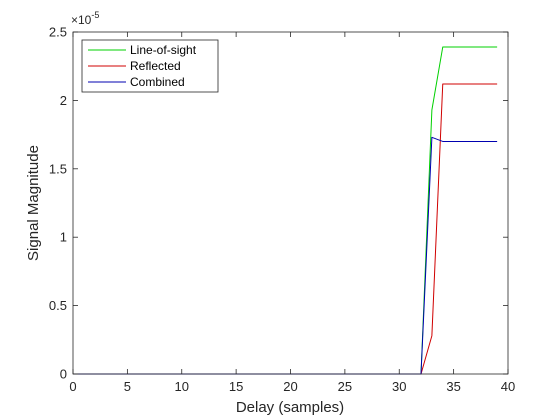  What do you see at coordinates (81, 20) in the screenshot?
I see `y-multiplier-base: ×10` at bounding box center [81, 20].